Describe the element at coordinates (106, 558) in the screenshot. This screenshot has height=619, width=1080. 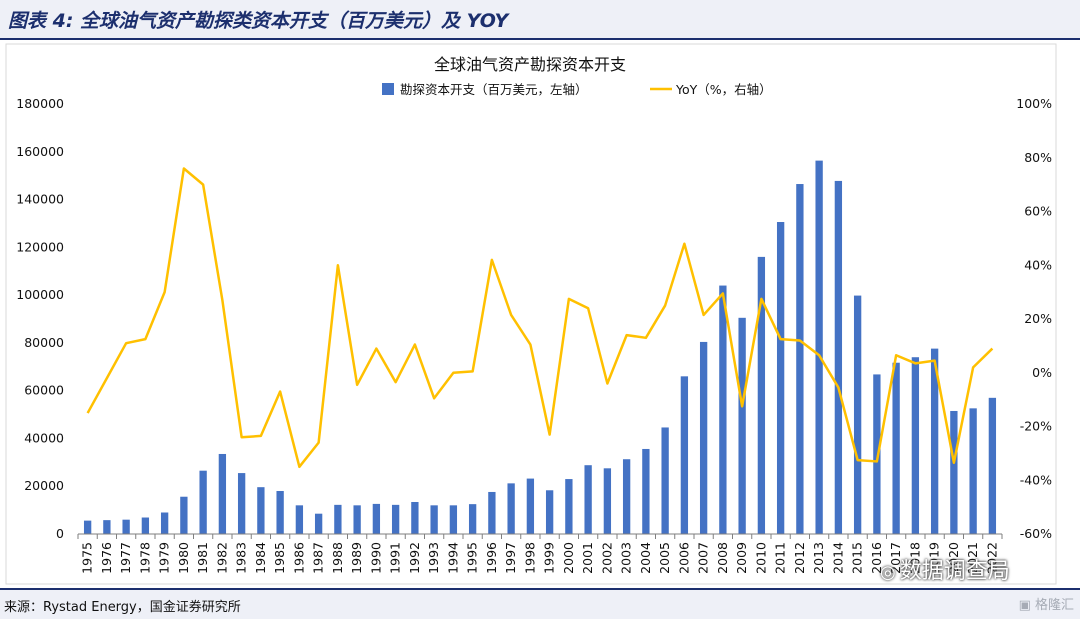
I see `x-tick-label: 1976` at that location.